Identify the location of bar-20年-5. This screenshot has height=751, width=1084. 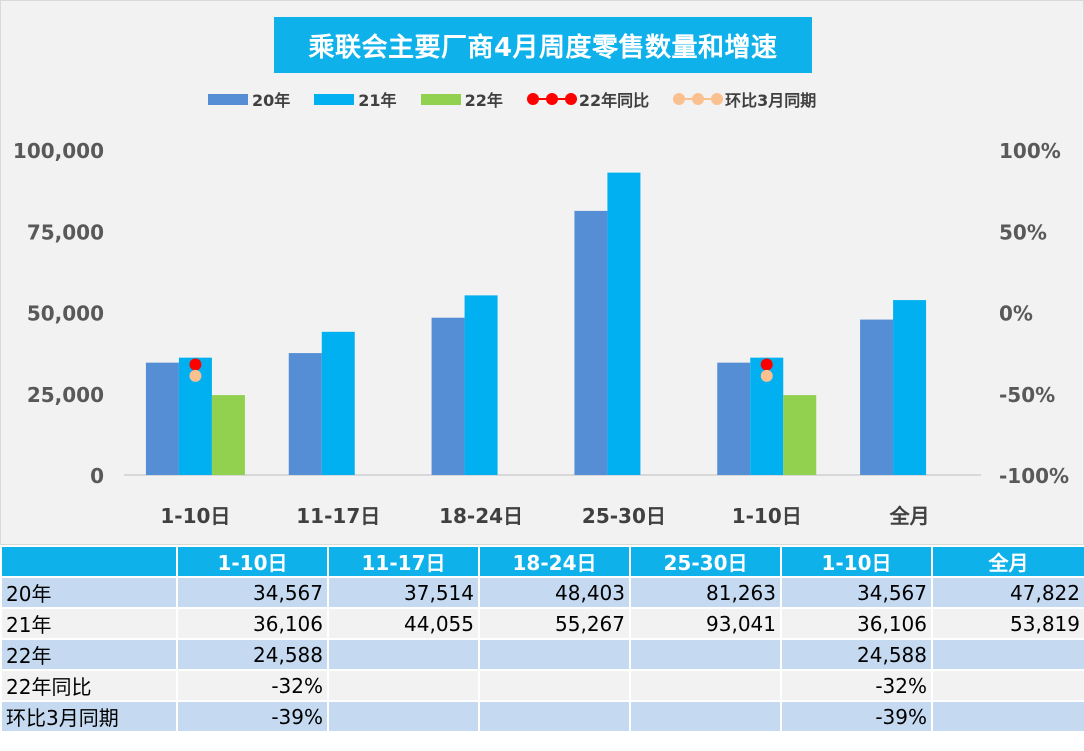
(877, 397).